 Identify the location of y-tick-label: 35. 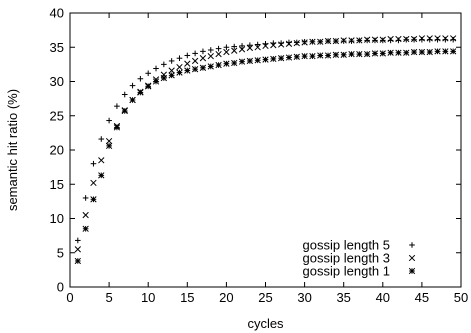
(57, 47).